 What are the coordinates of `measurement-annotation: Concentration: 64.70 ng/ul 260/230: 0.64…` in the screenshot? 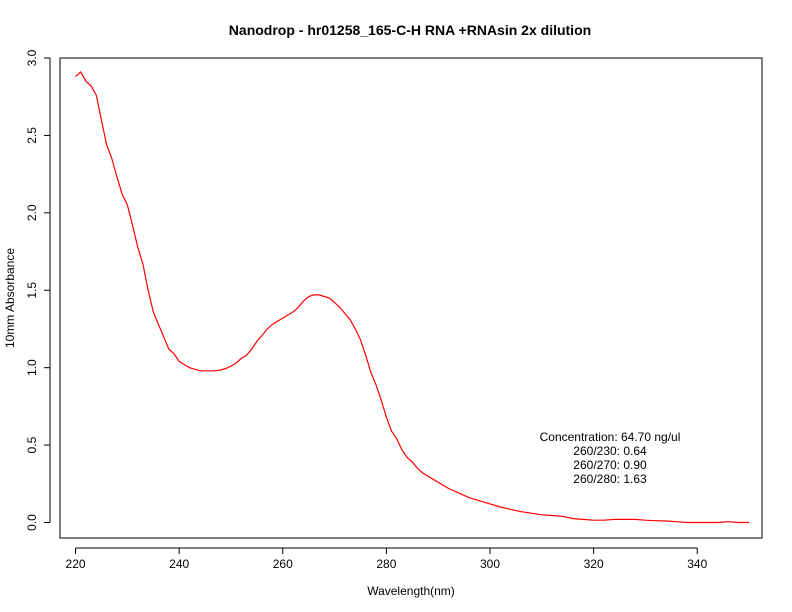 It's located at (610, 458).